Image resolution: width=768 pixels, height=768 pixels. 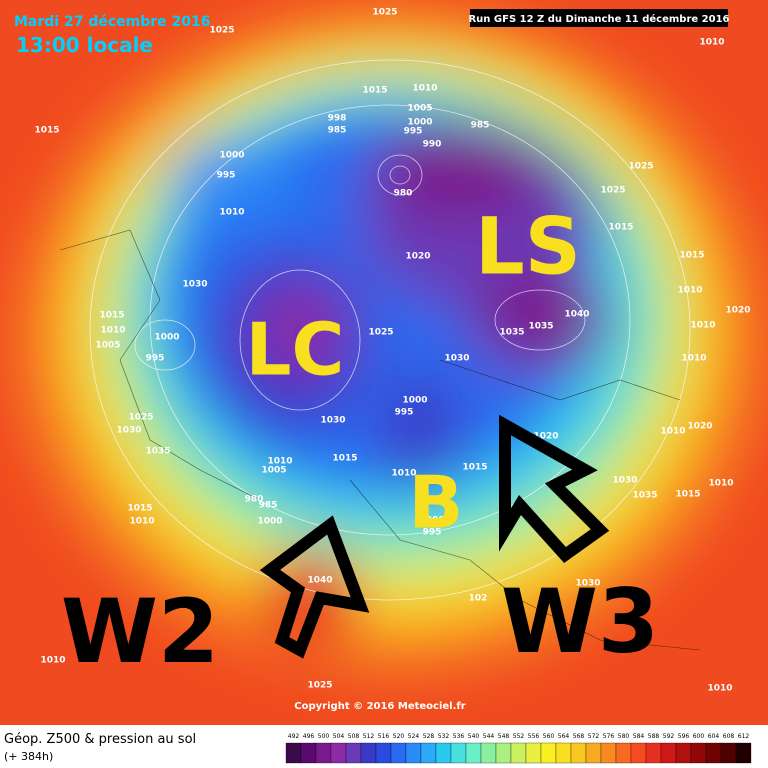 I want to click on pressure-label: 102, so click(x=478, y=599).